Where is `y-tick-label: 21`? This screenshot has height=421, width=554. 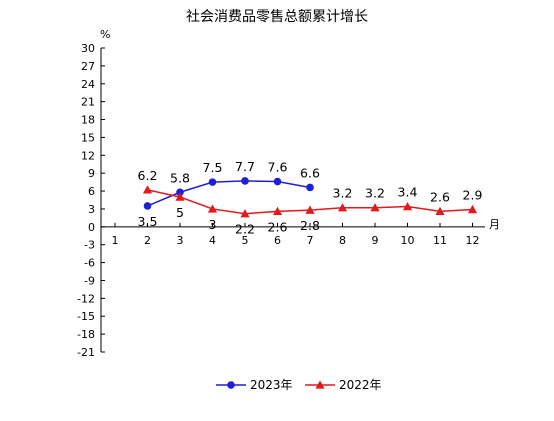 y-tick-label: 21 is located at coordinates (88, 102).